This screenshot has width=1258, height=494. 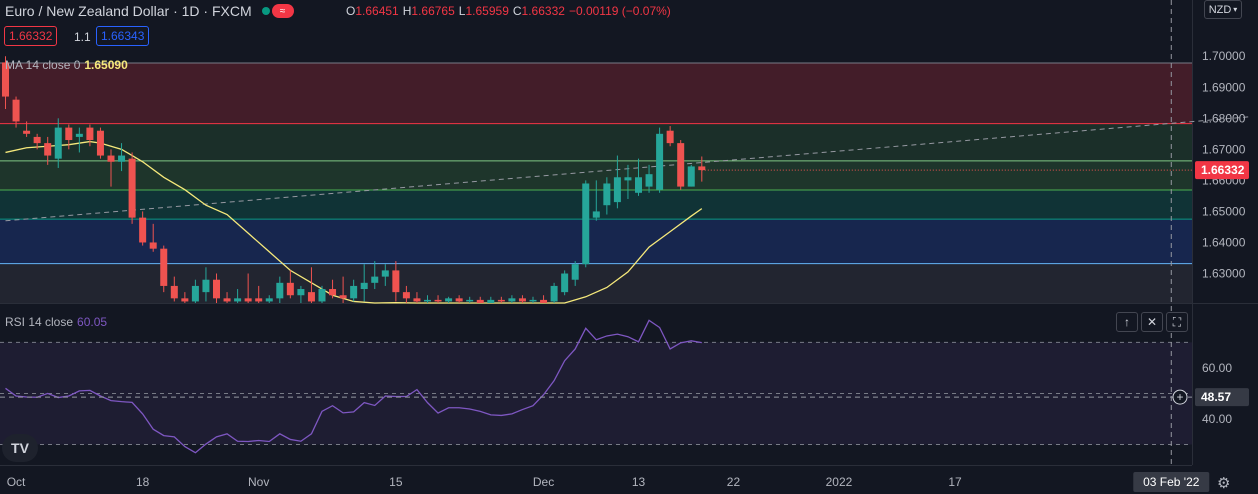 I want to click on time-tick-label: 17, so click(x=955, y=482).